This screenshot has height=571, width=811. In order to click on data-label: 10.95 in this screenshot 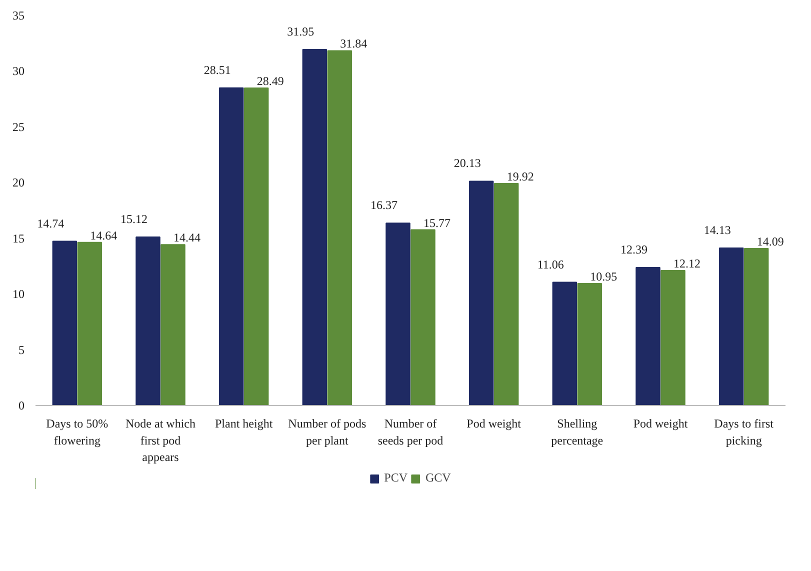, I will do `click(604, 276)`.